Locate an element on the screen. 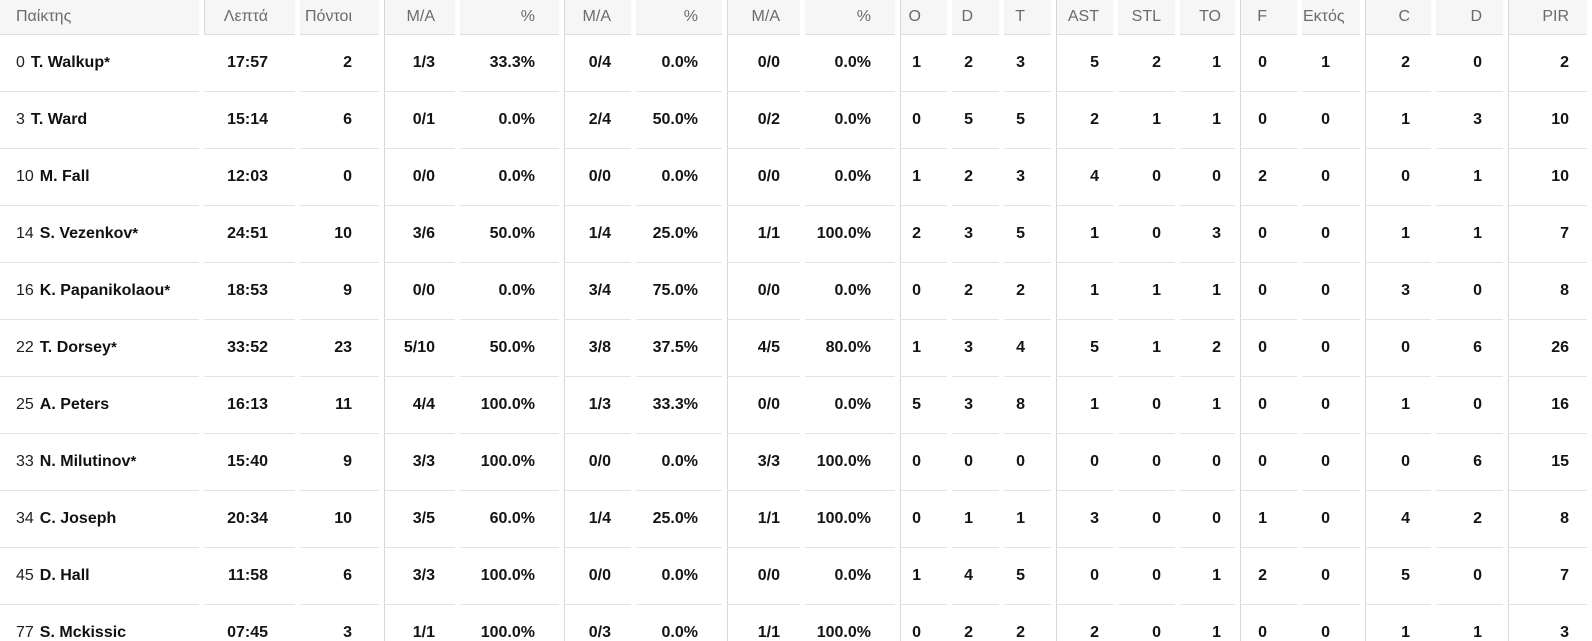 Image resolution: width=1592 pixels, height=641 pixels. stat-d: 3 is located at coordinates (1469, 120).